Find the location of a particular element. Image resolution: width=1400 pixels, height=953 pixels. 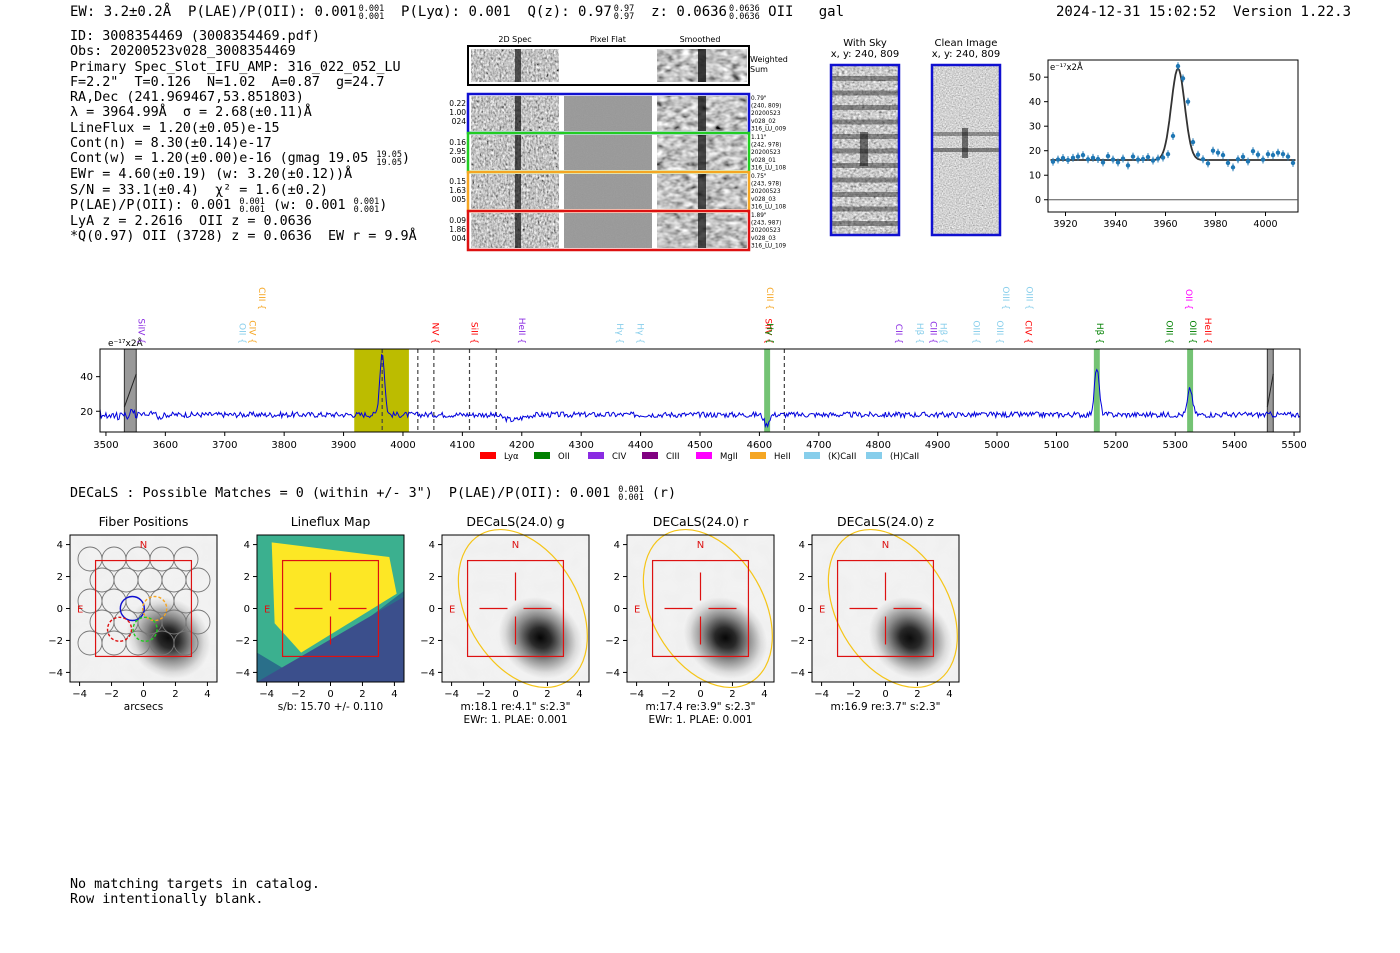

row-fiber-info: 20200523 is located at coordinates (766, 192).